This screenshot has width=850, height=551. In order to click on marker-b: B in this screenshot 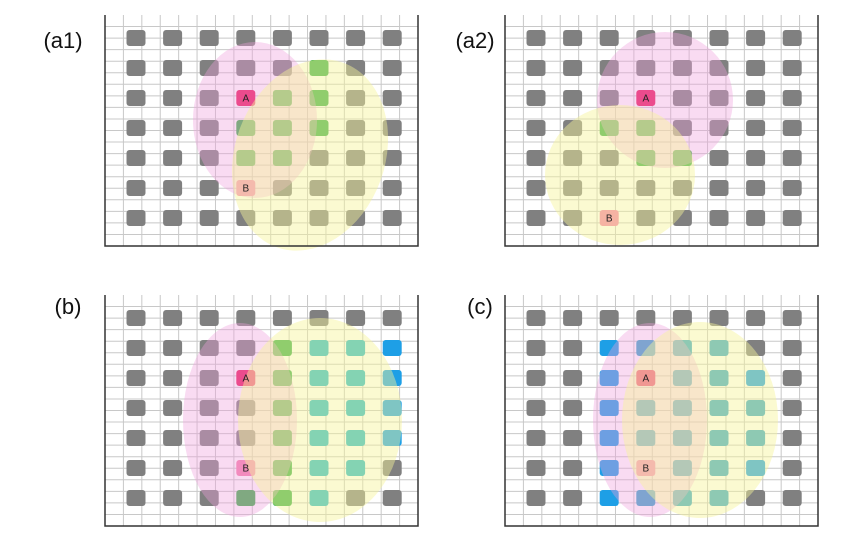, I will do `click(609, 219)`.